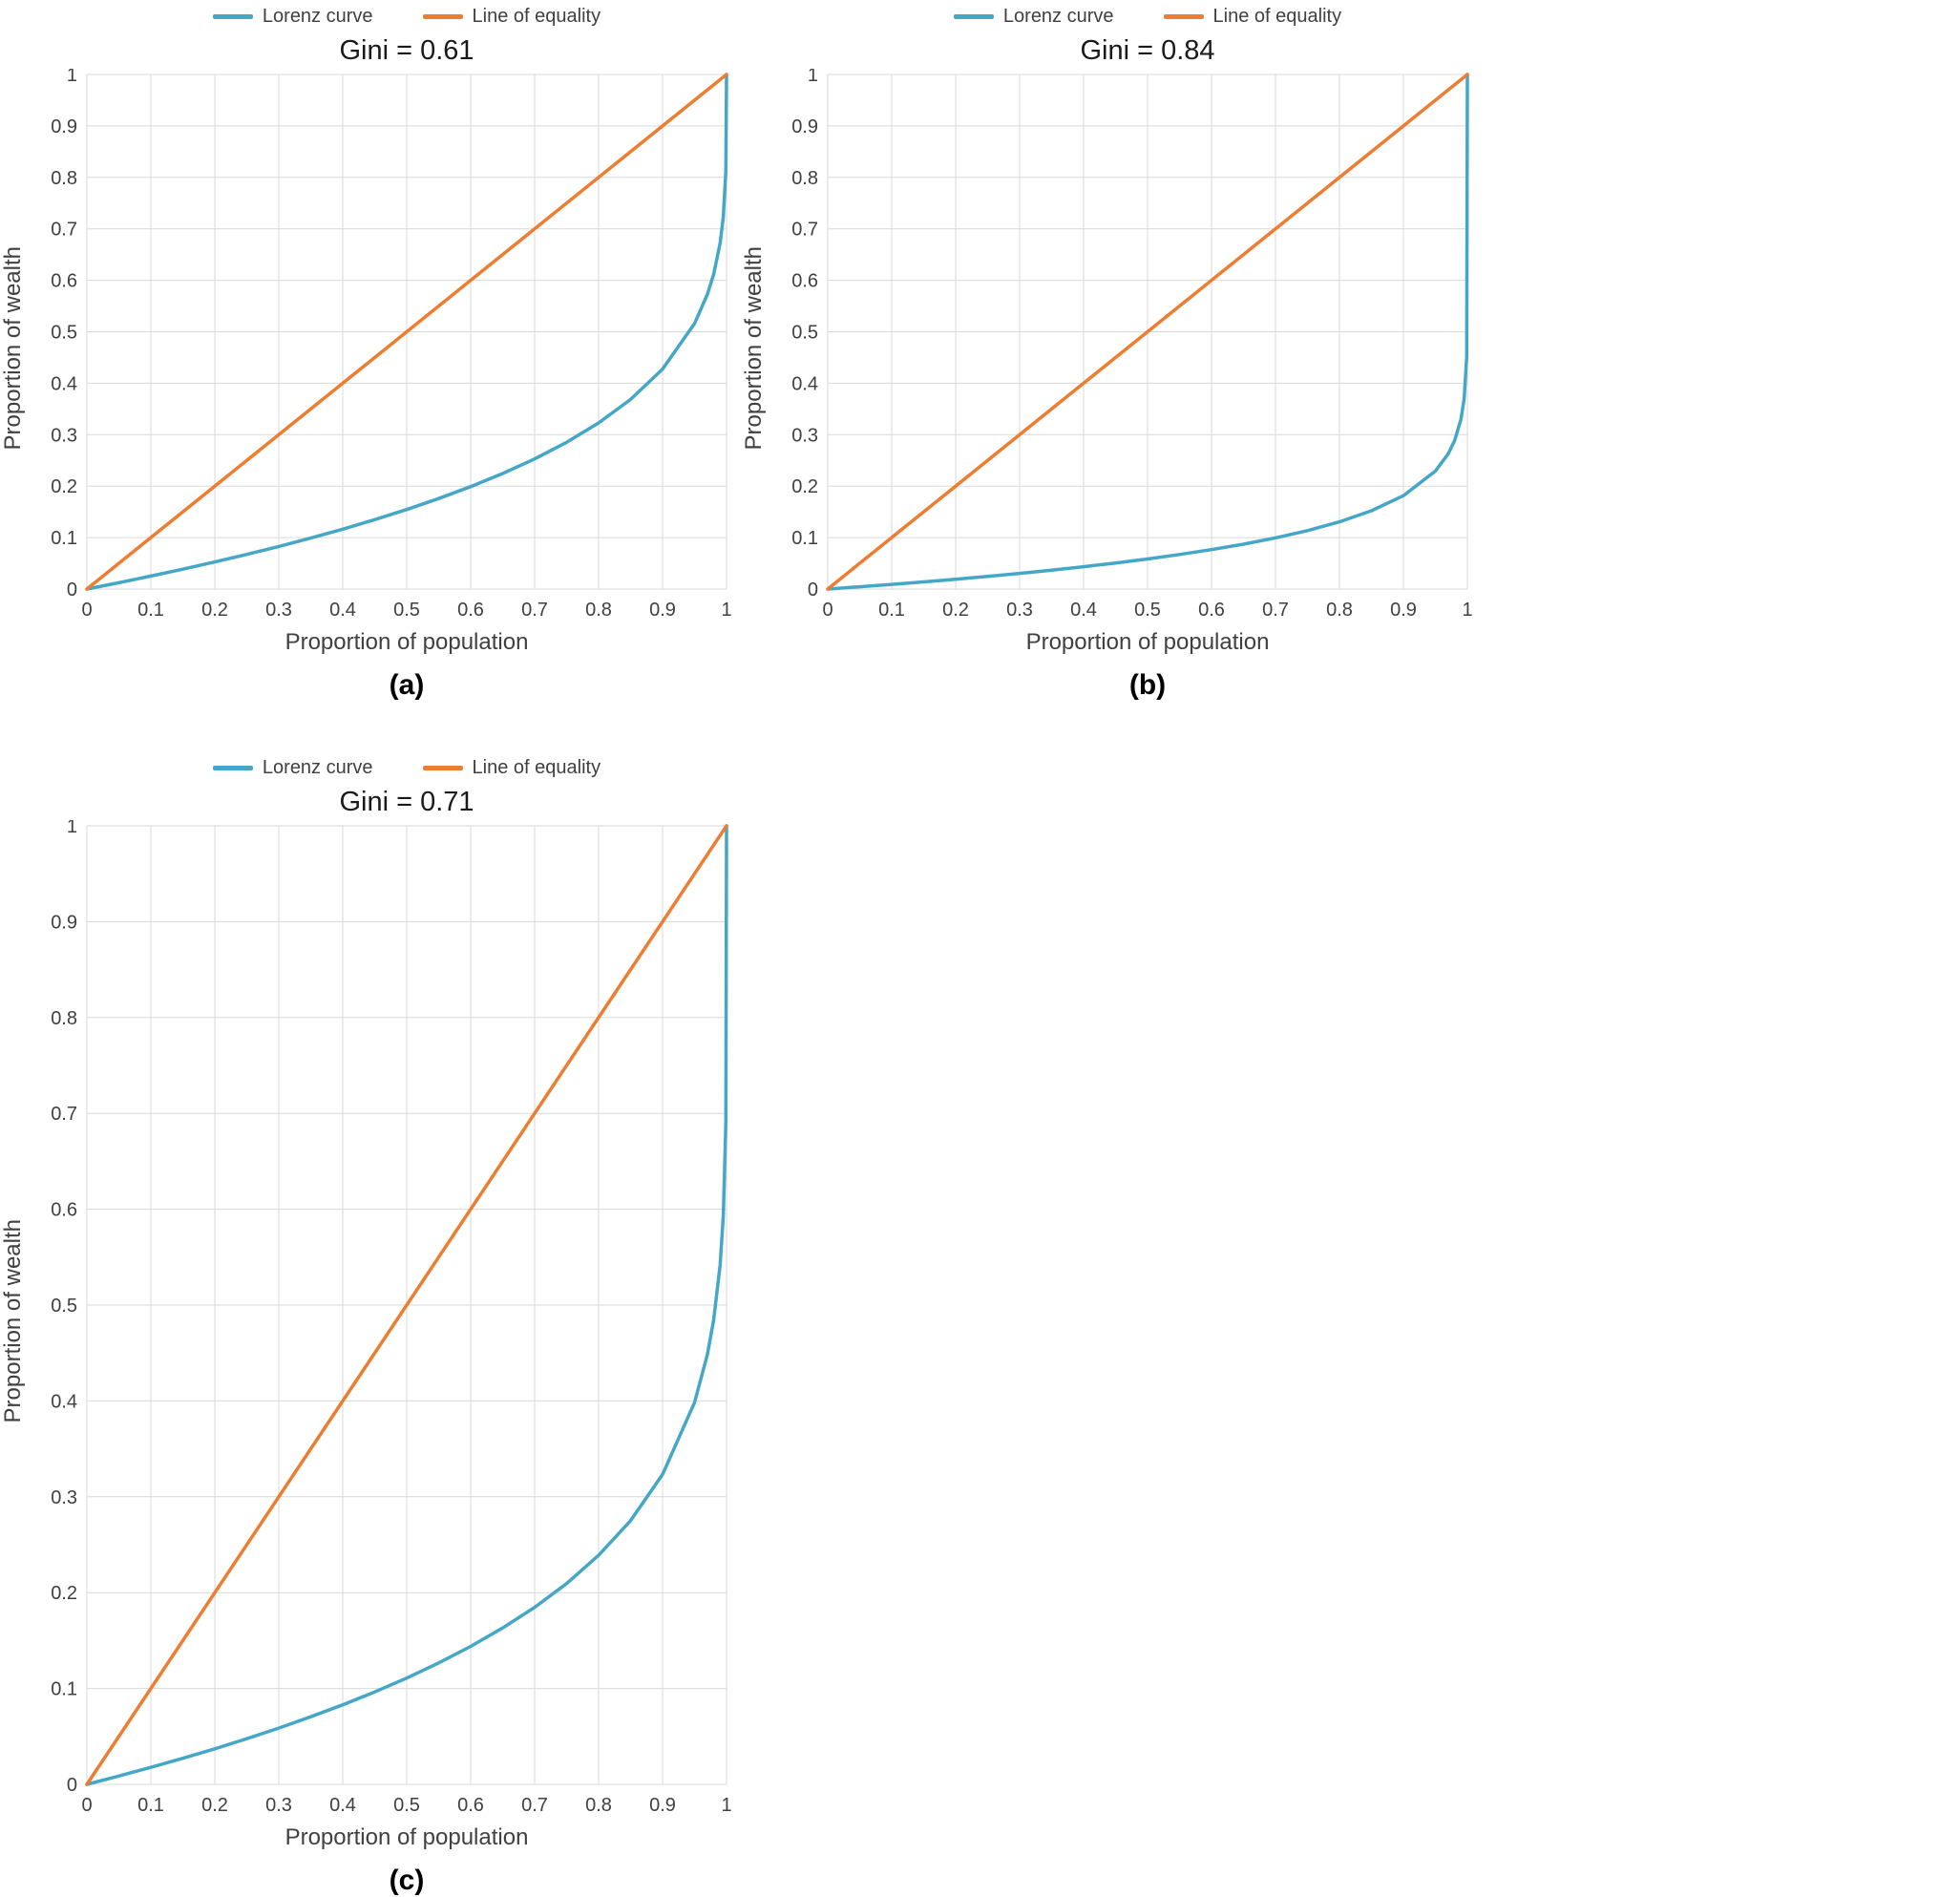  What do you see at coordinates (1147, 685) in the screenshot?
I see `chart-caption: (b)` at bounding box center [1147, 685].